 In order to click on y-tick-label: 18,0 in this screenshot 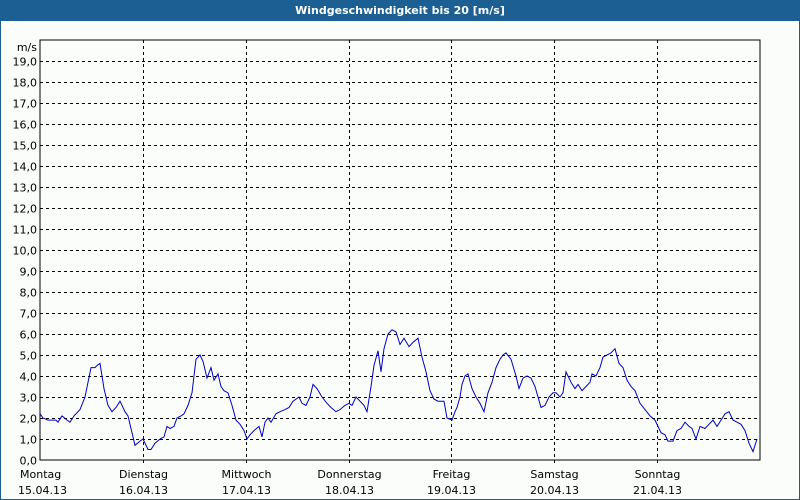, I will do `click(25, 83)`.